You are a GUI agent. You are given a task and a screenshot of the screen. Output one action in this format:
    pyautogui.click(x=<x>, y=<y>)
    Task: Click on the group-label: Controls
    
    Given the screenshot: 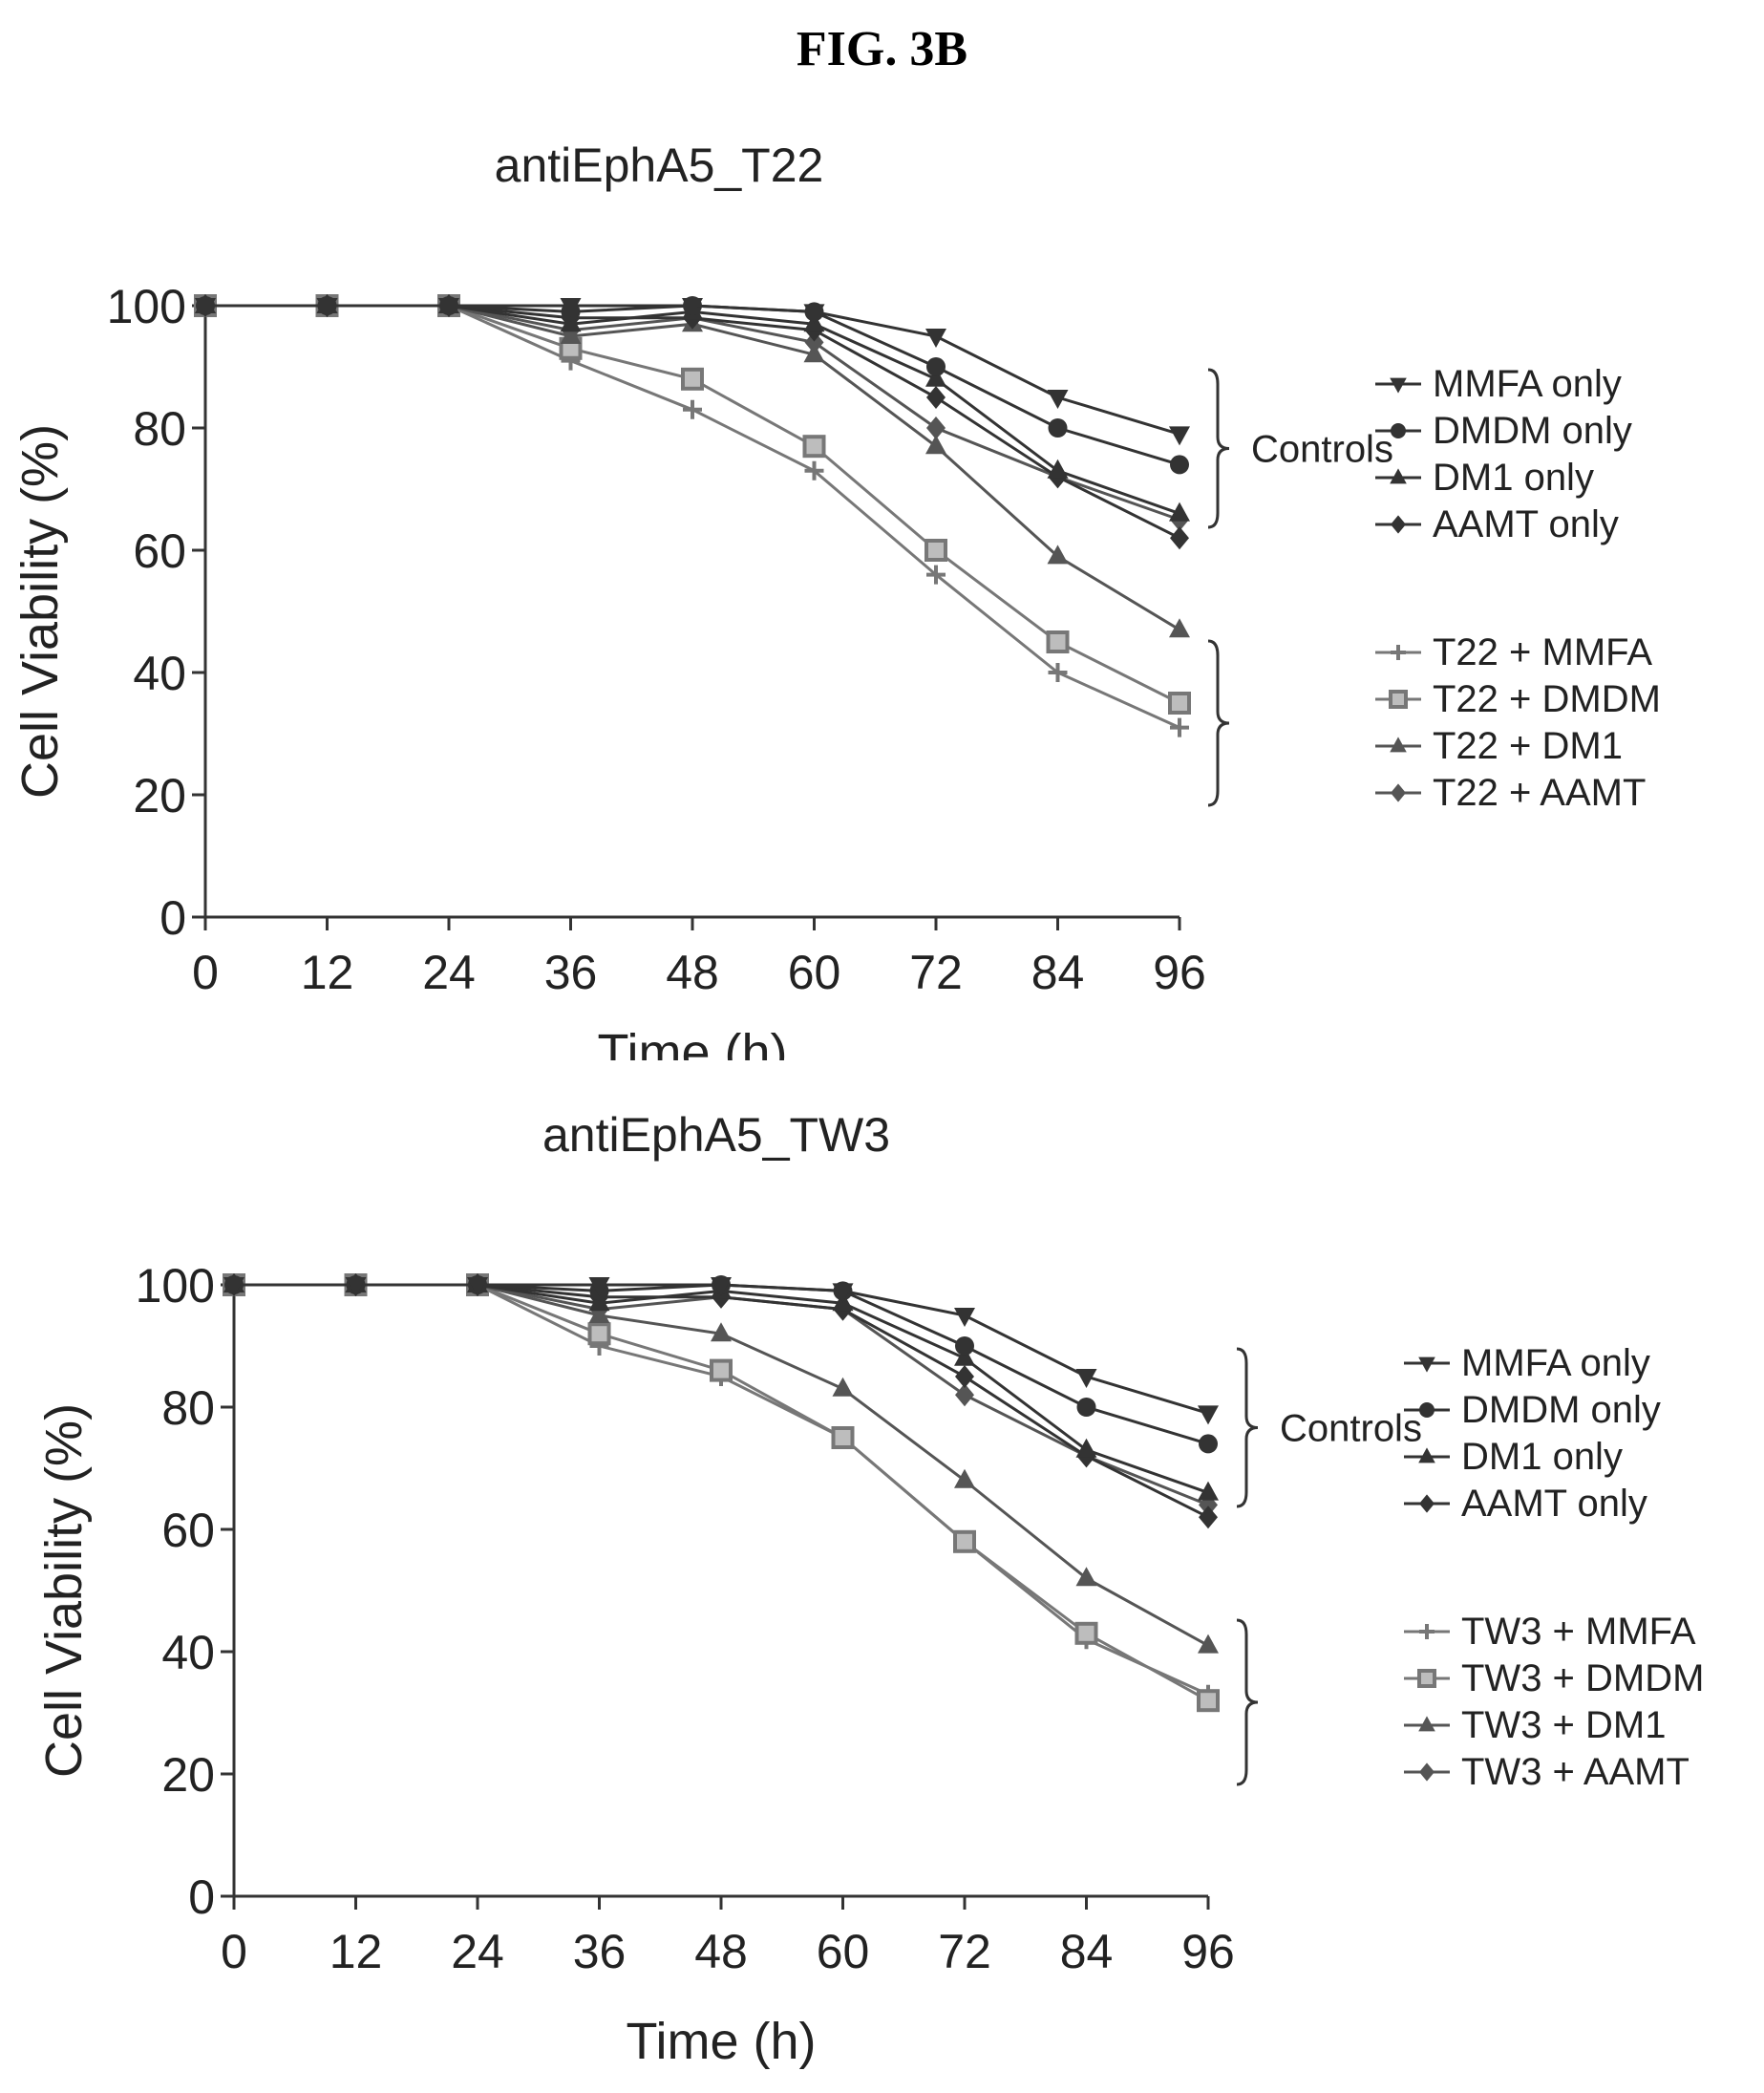 What is the action you would take?
    pyautogui.click(x=1322, y=450)
    